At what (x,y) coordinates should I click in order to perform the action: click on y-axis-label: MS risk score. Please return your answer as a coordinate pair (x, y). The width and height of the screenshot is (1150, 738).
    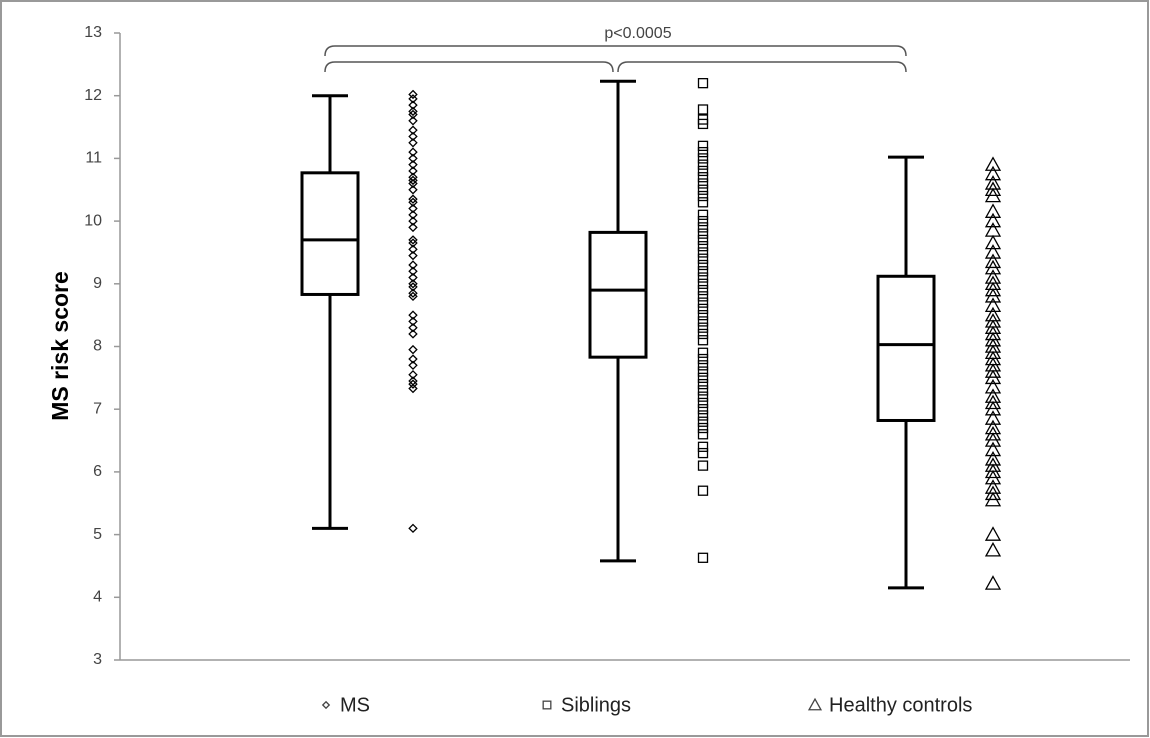
    Looking at the image, I should click on (60, 346).